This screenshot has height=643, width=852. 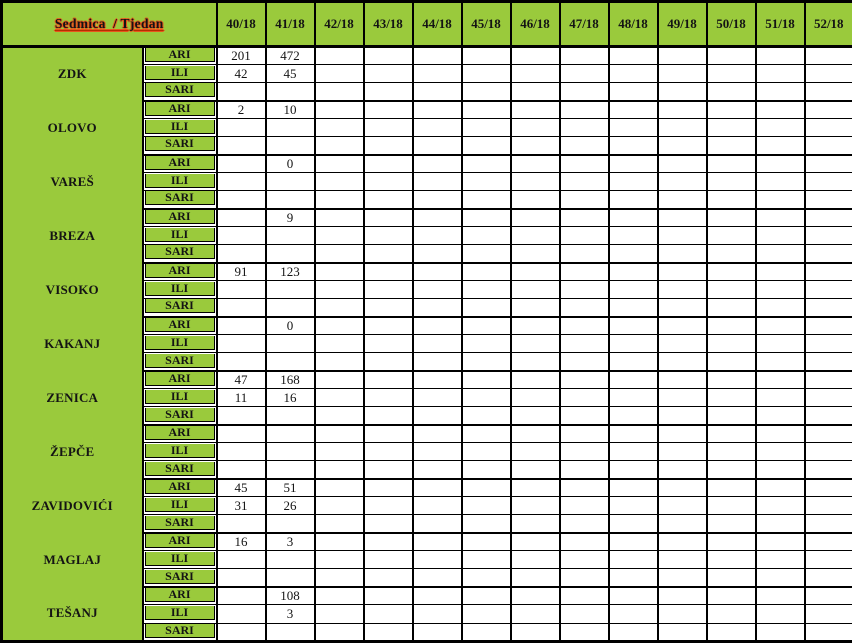 I want to click on table-row: ILI 42 45, so click(x=427, y=74).